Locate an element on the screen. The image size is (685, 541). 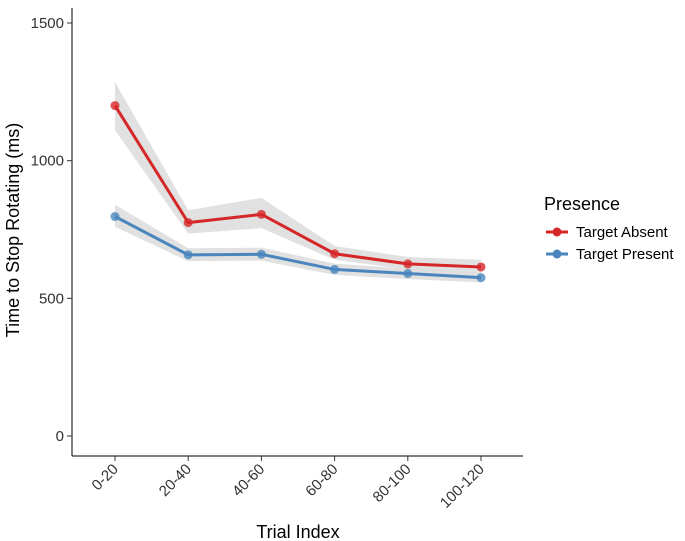
x-tick-label: 80-100 is located at coordinates (392, 483).